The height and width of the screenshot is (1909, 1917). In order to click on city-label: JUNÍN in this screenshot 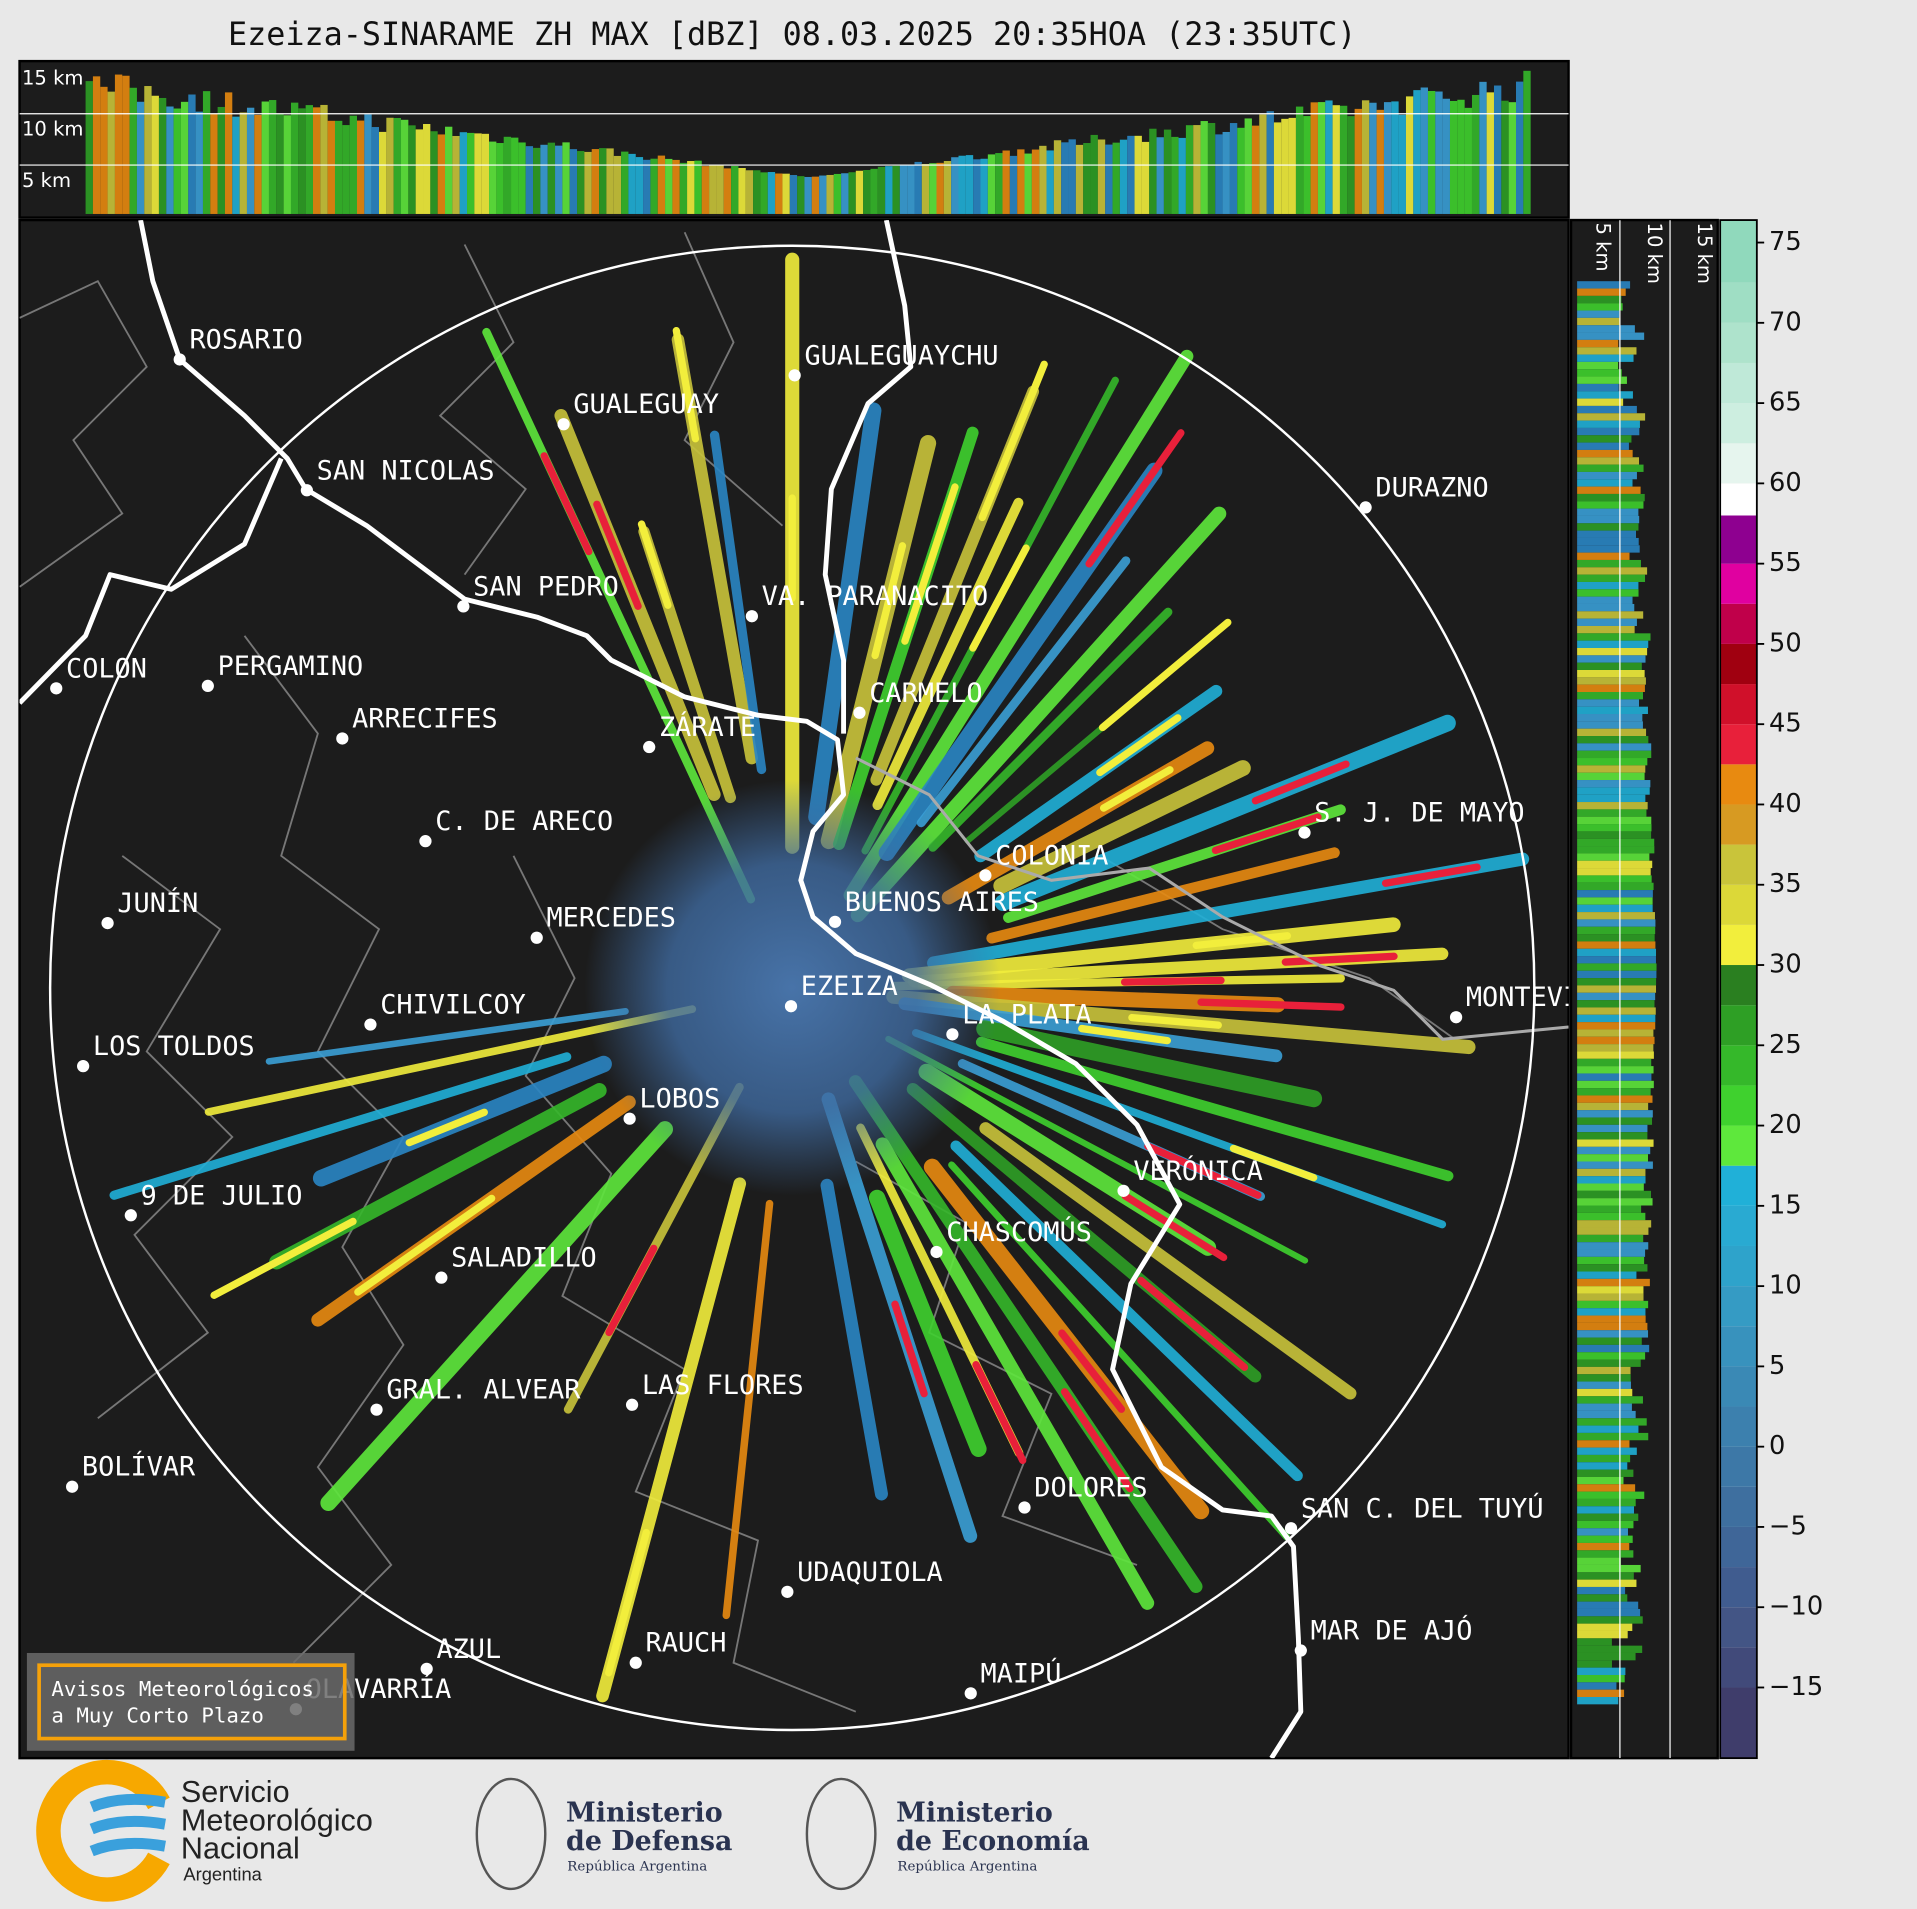, I will do `click(157, 903)`.